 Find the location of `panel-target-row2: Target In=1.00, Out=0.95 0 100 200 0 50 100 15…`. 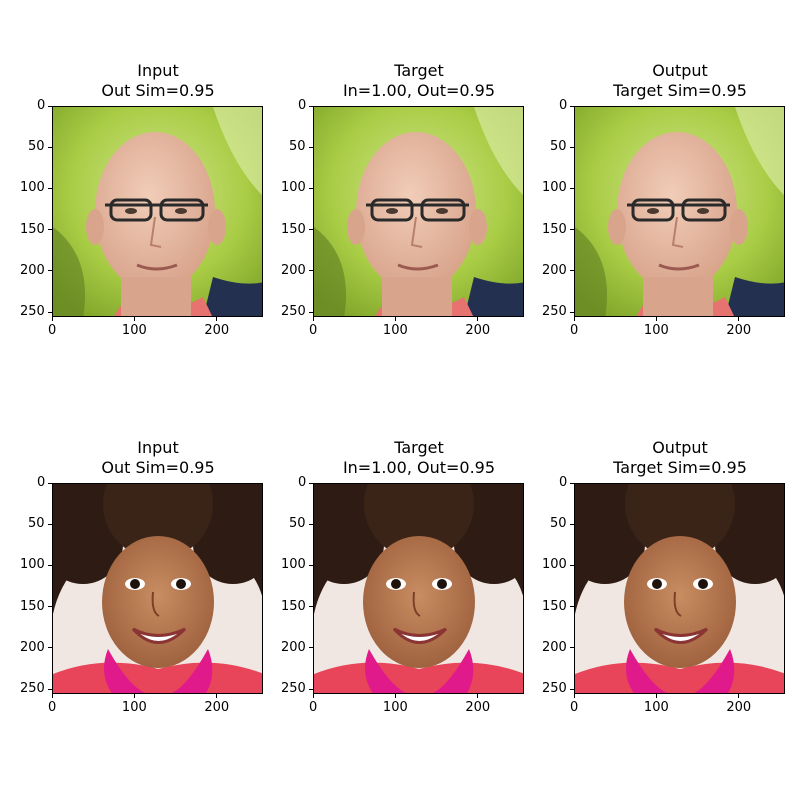

panel-target-row2: Target In=1.00, Out=0.95 0 100 200 0 50 100 15… is located at coordinates (402, 576).